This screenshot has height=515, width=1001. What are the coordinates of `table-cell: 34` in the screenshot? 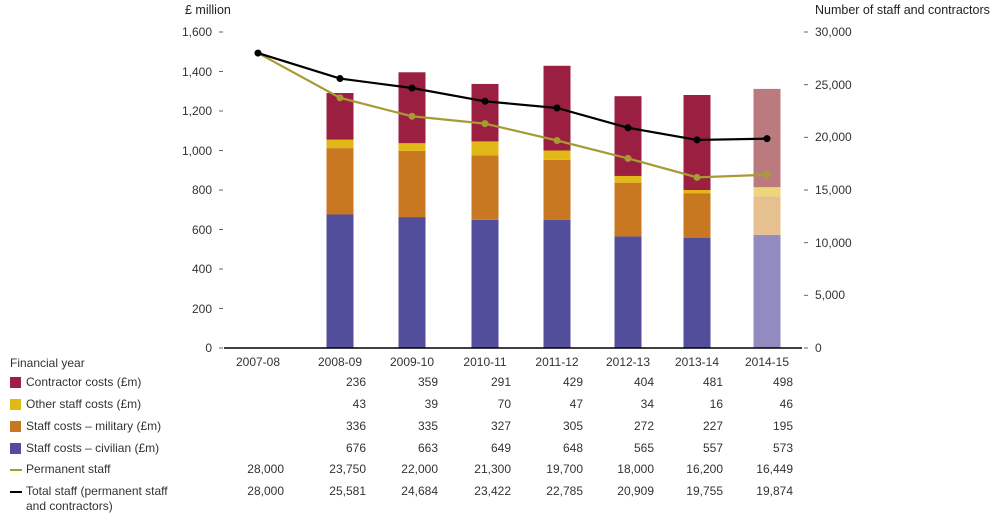 It's located at (647, 404).